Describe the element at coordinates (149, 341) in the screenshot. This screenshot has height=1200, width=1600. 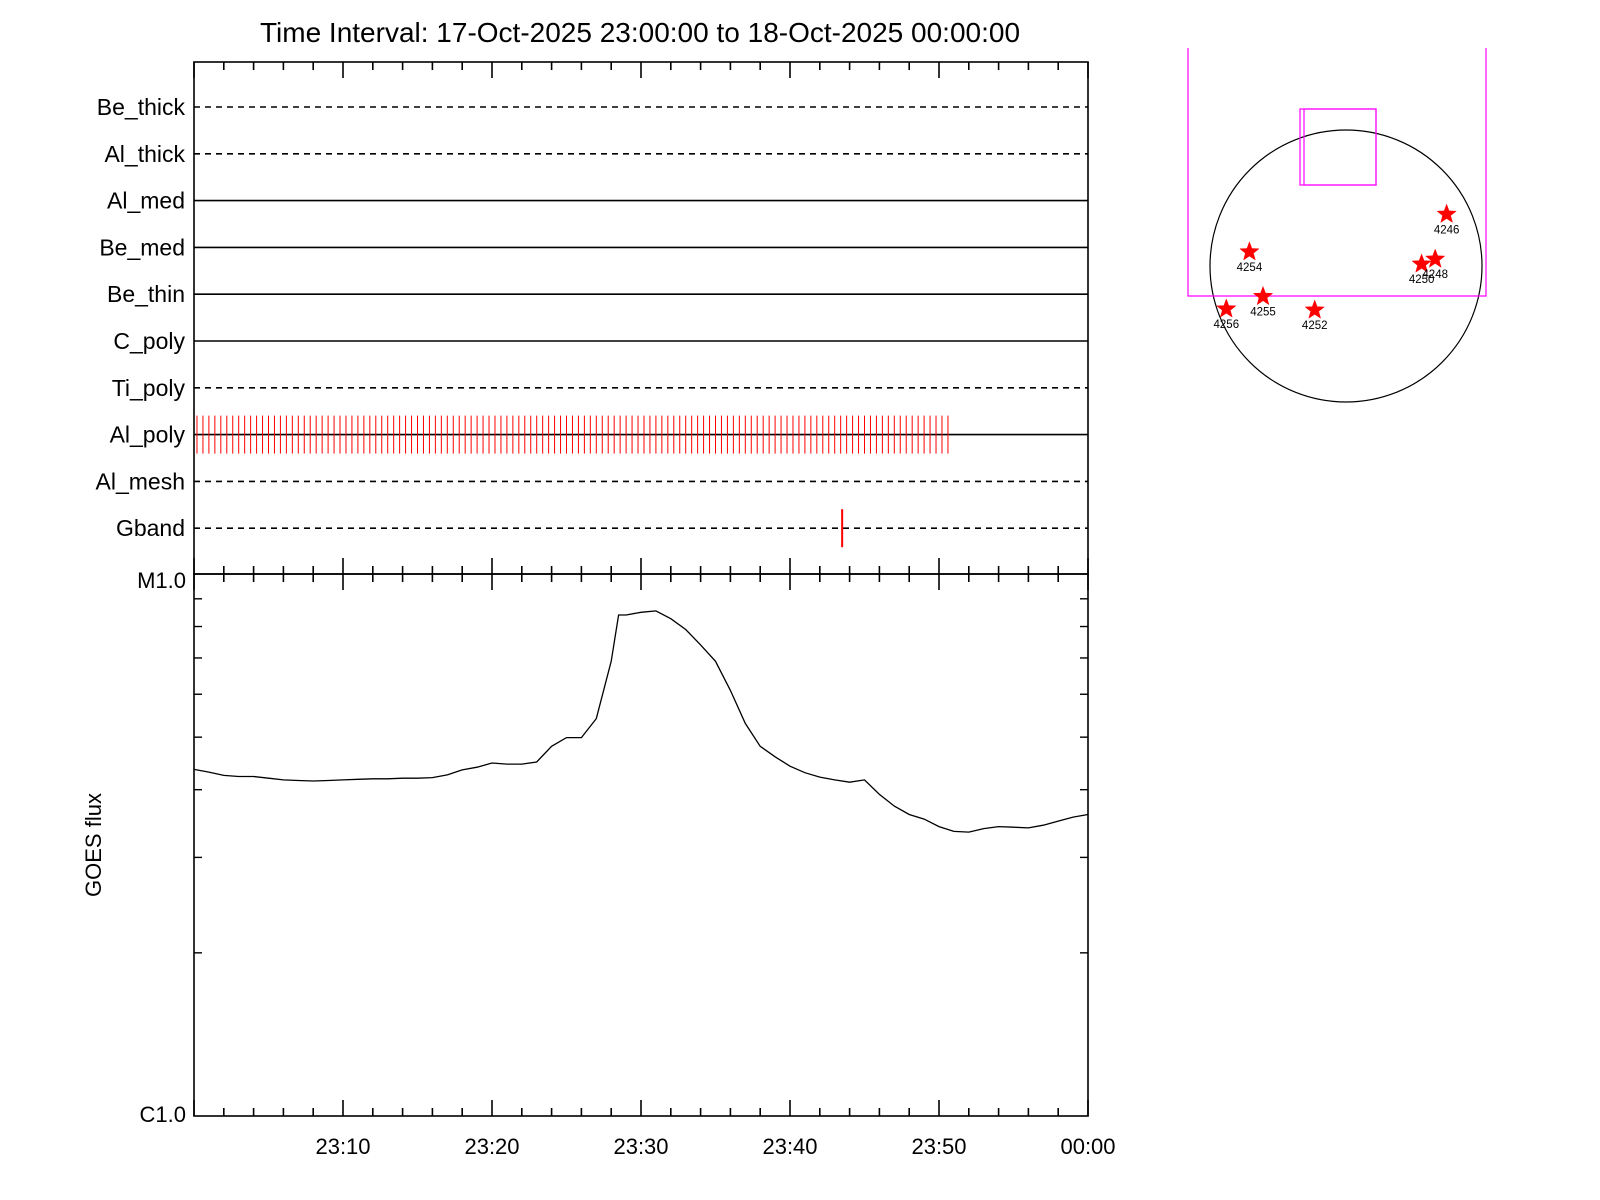
I see `filter-label-c_poly: C_poly` at that location.